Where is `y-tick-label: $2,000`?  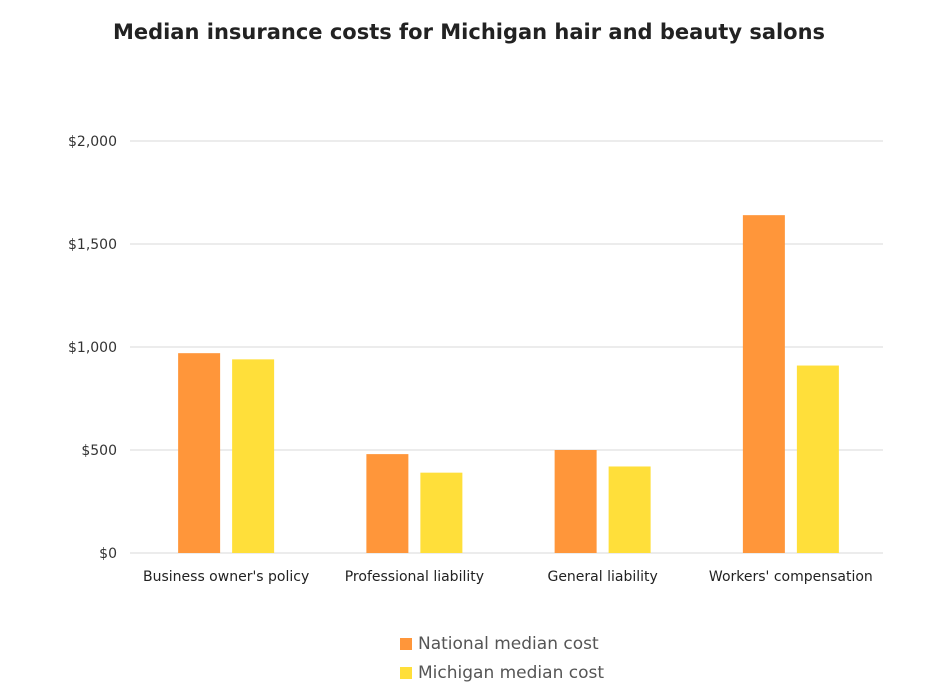 y-tick-label: $2,000 is located at coordinates (92, 142).